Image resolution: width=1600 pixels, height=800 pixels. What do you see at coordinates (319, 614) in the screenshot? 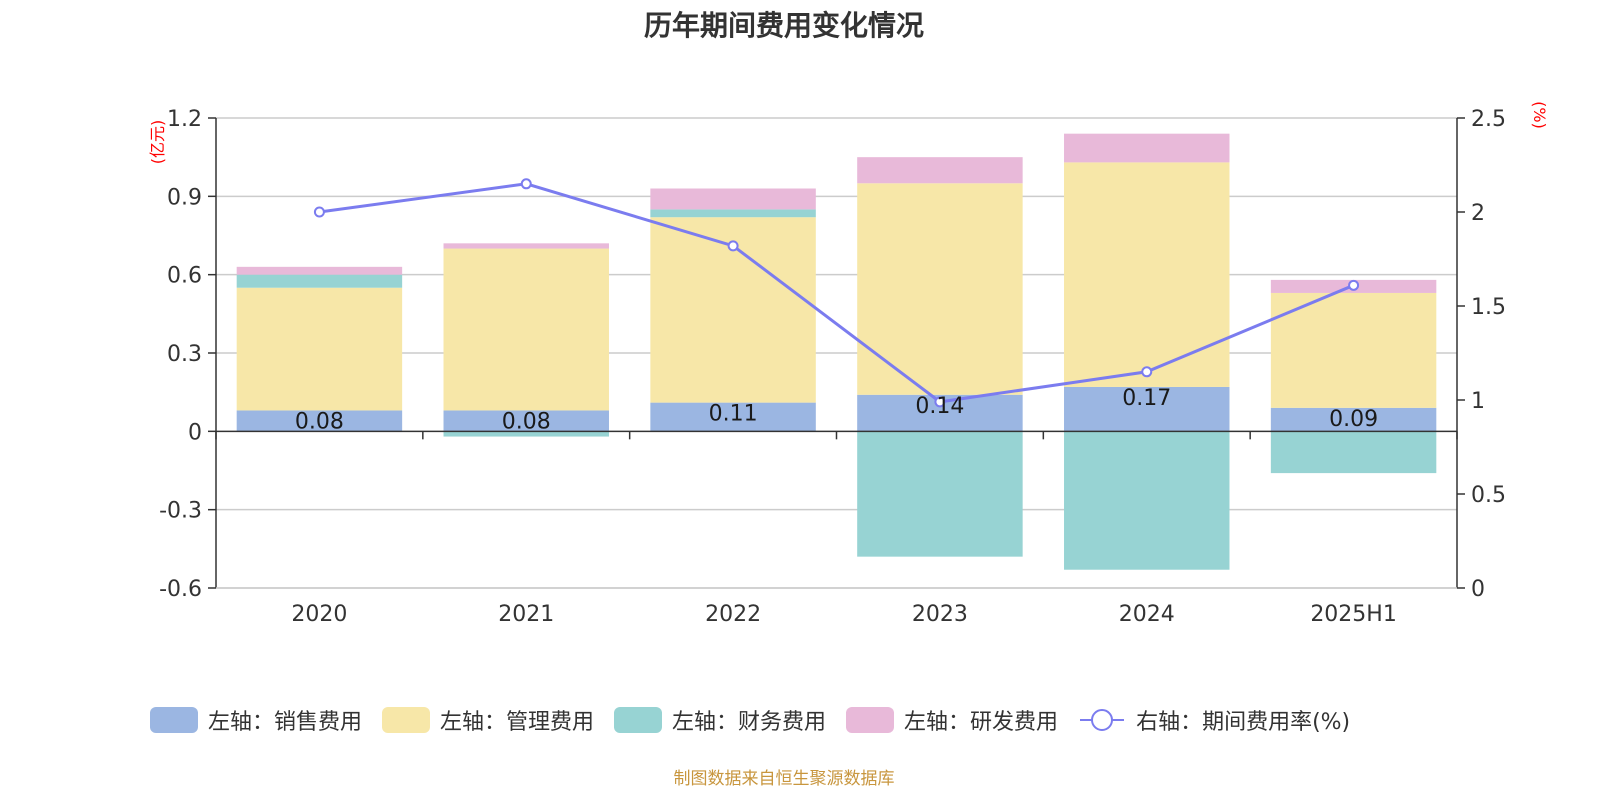
I see `x-tick-label: 2020` at bounding box center [319, 614].